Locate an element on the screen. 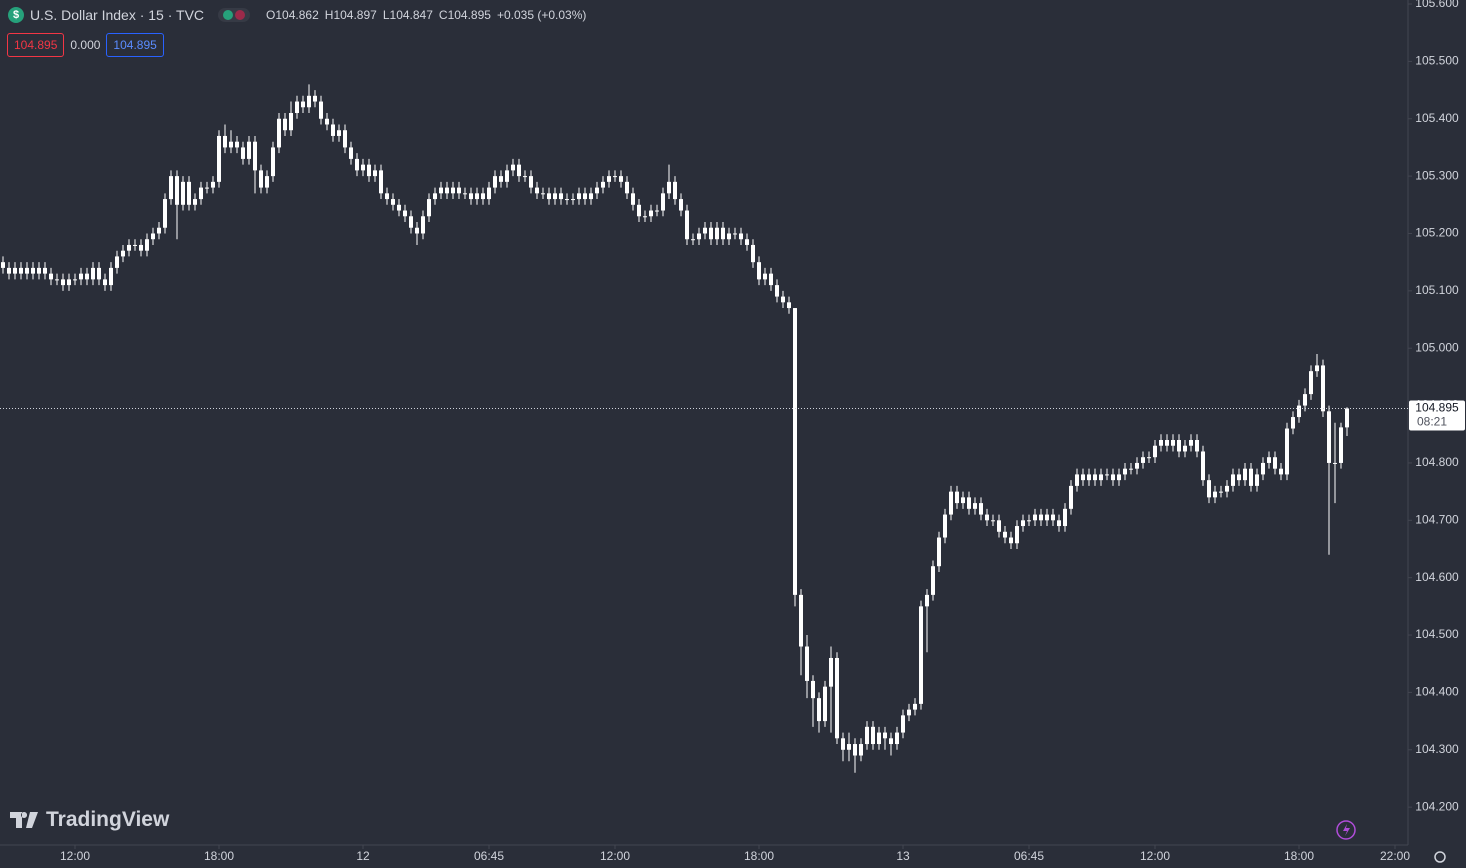 The image size is (1466, 868). x-tick-label: 12:00 is located at coordinates (75, 856).